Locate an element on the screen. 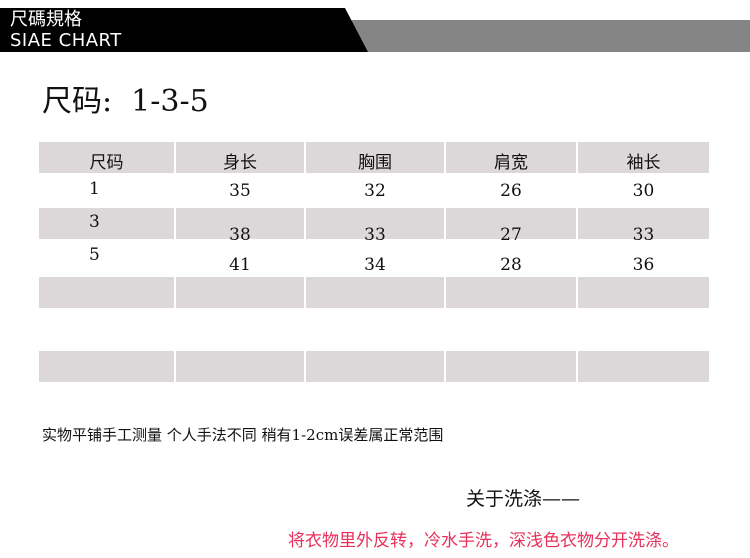 This screenshot has width=750, height=558. table-header-cell: 袖长 is located at coordinates (643, 157).